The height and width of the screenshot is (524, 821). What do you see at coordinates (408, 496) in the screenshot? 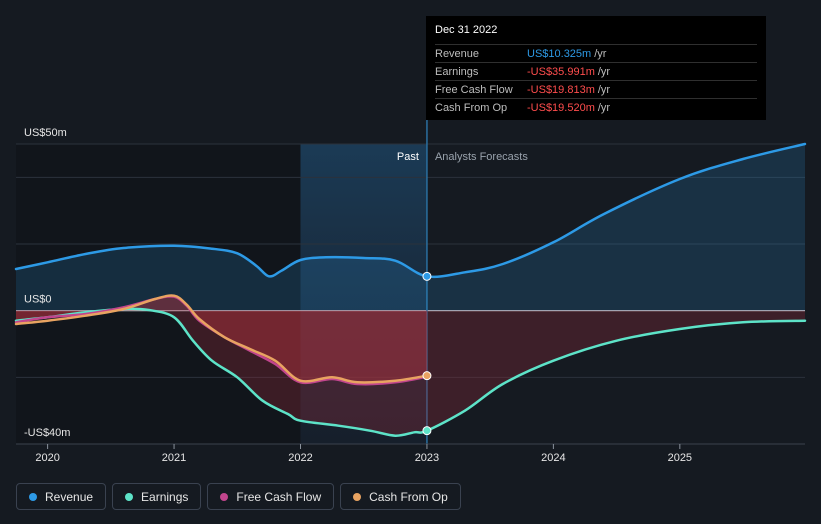
I see `legend-label: Cash From Op` at bounding box center [408, 496].